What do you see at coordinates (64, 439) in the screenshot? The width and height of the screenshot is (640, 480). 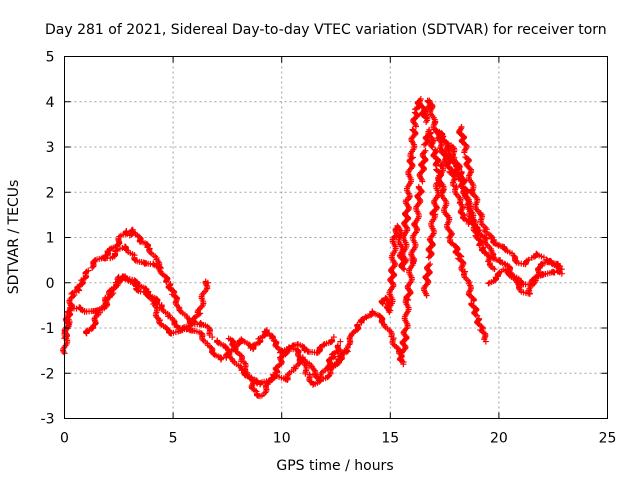 I see `x-tick-label-0: 0` at bounding box center [64, 439].